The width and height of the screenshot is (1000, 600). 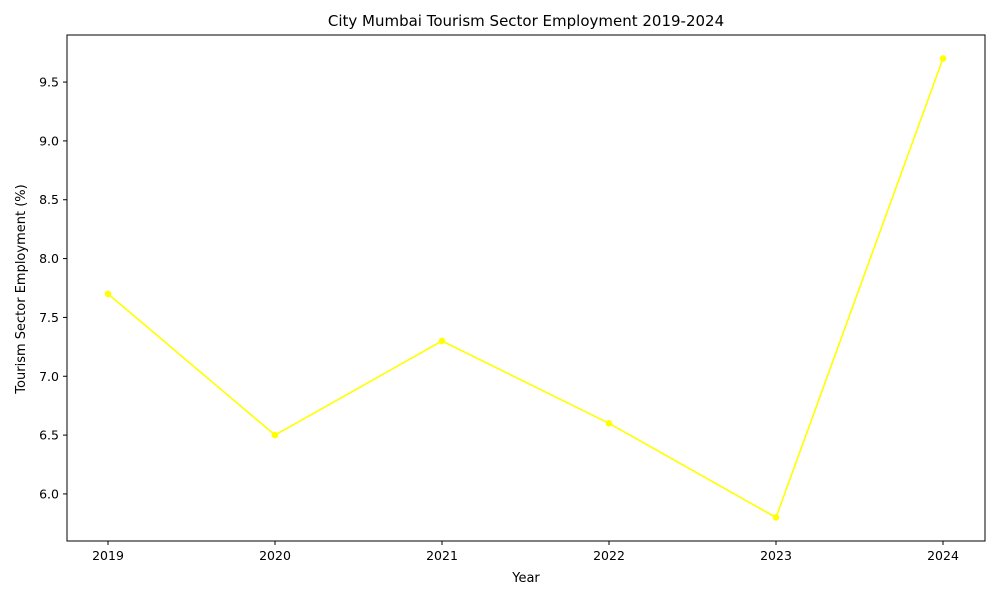 I want to click on y-tick-label: 9.0, so click(x=49, y=140).